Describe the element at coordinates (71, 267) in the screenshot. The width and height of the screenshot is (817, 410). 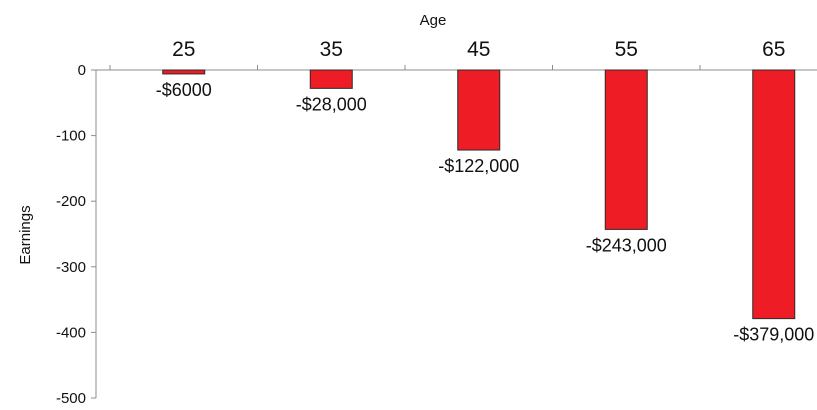
I see `y-tick-label: -300` at that location.